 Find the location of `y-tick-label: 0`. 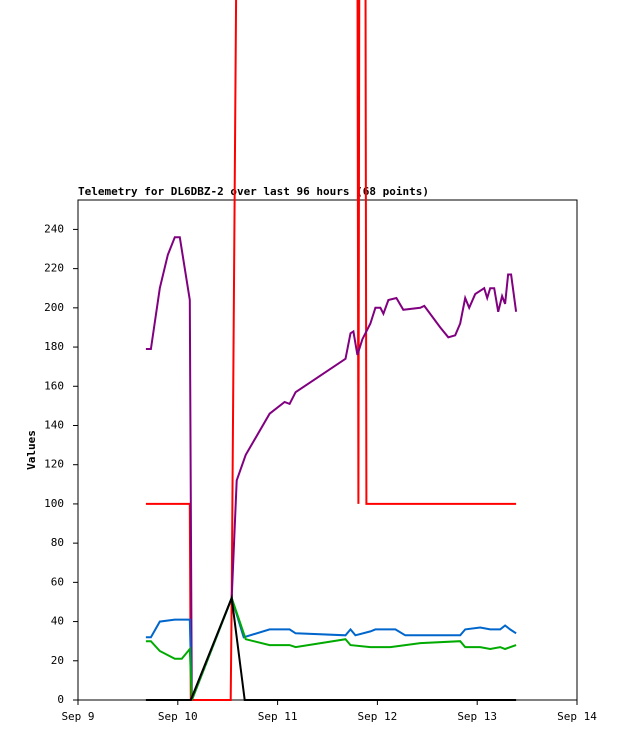

y-tick-label: 0 is located at coordinates (60, 699).